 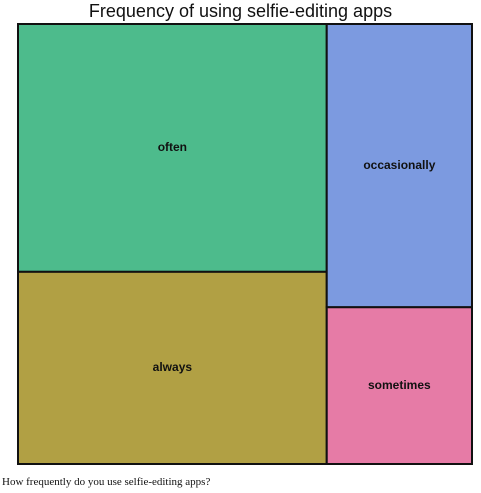 What do you see at coordinates (240, 11) in the screenshot?
I see `chart-title: Frequency of using selfie-editing apps` at bounding box center [240, 11].